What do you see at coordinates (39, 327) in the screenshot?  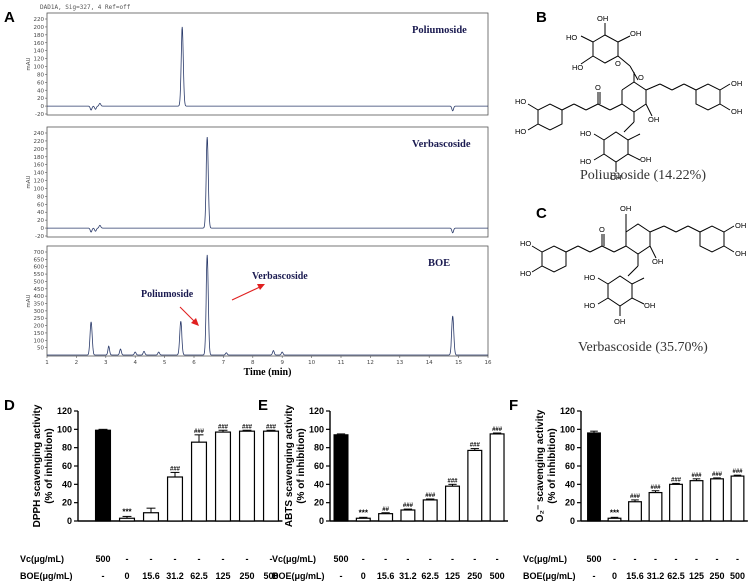 I see `y-tick-label: 200` at bounding box center [39, 327].